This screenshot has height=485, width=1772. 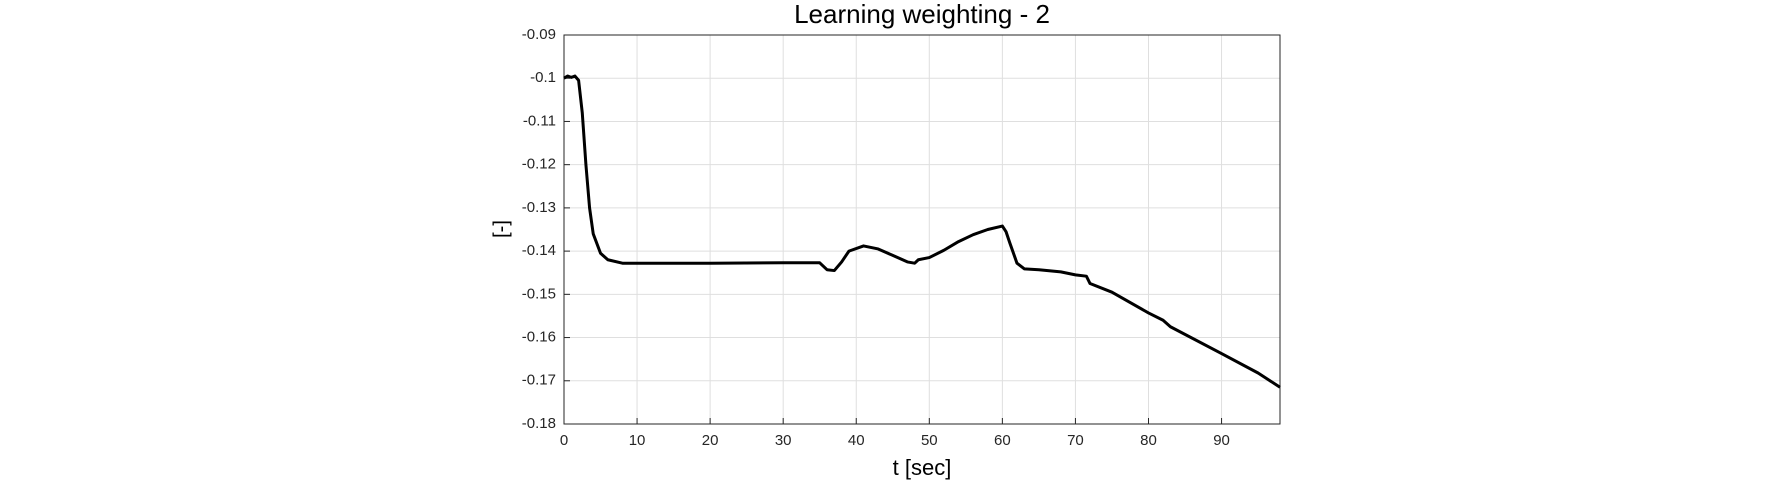 What do you see at coordinates (1148, 440) in the screenshot?
I see `x-tick-label: 80` at bounding box center [1148, 440].